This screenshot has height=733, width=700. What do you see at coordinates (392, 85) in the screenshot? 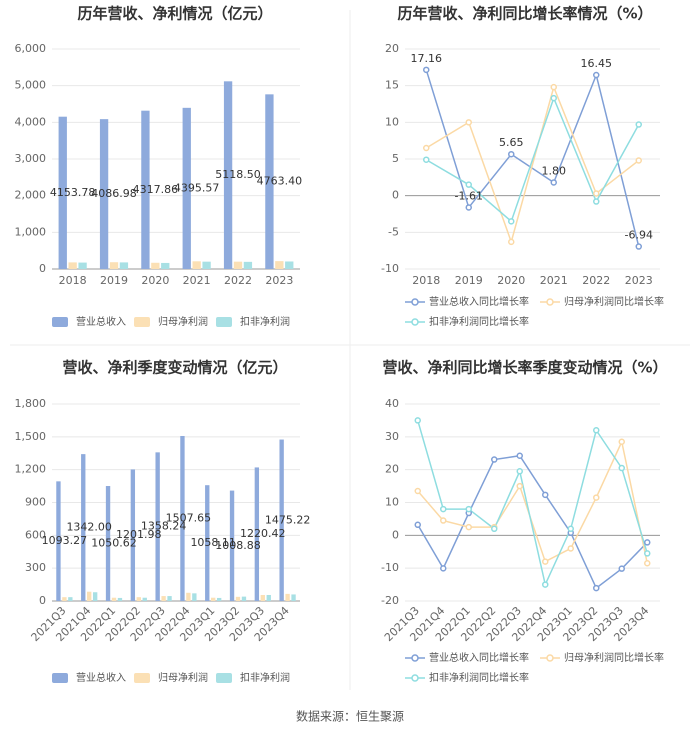
I see `y-tick-label: 15` at bounding box center [392, 85].